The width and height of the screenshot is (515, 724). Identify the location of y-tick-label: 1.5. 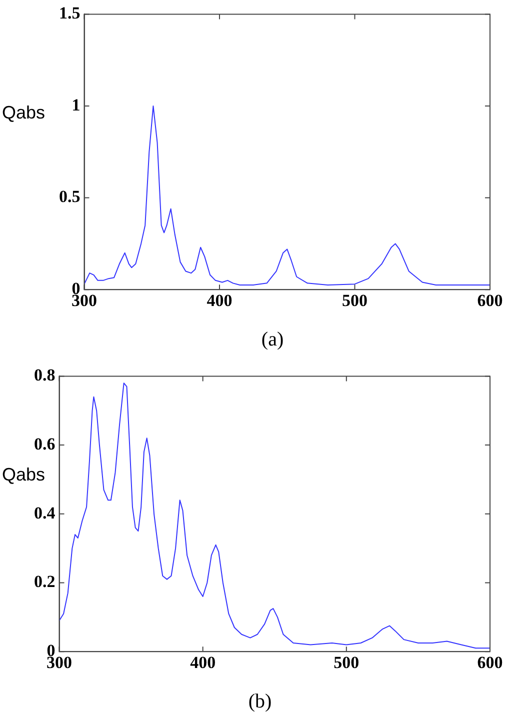
(69, 13).